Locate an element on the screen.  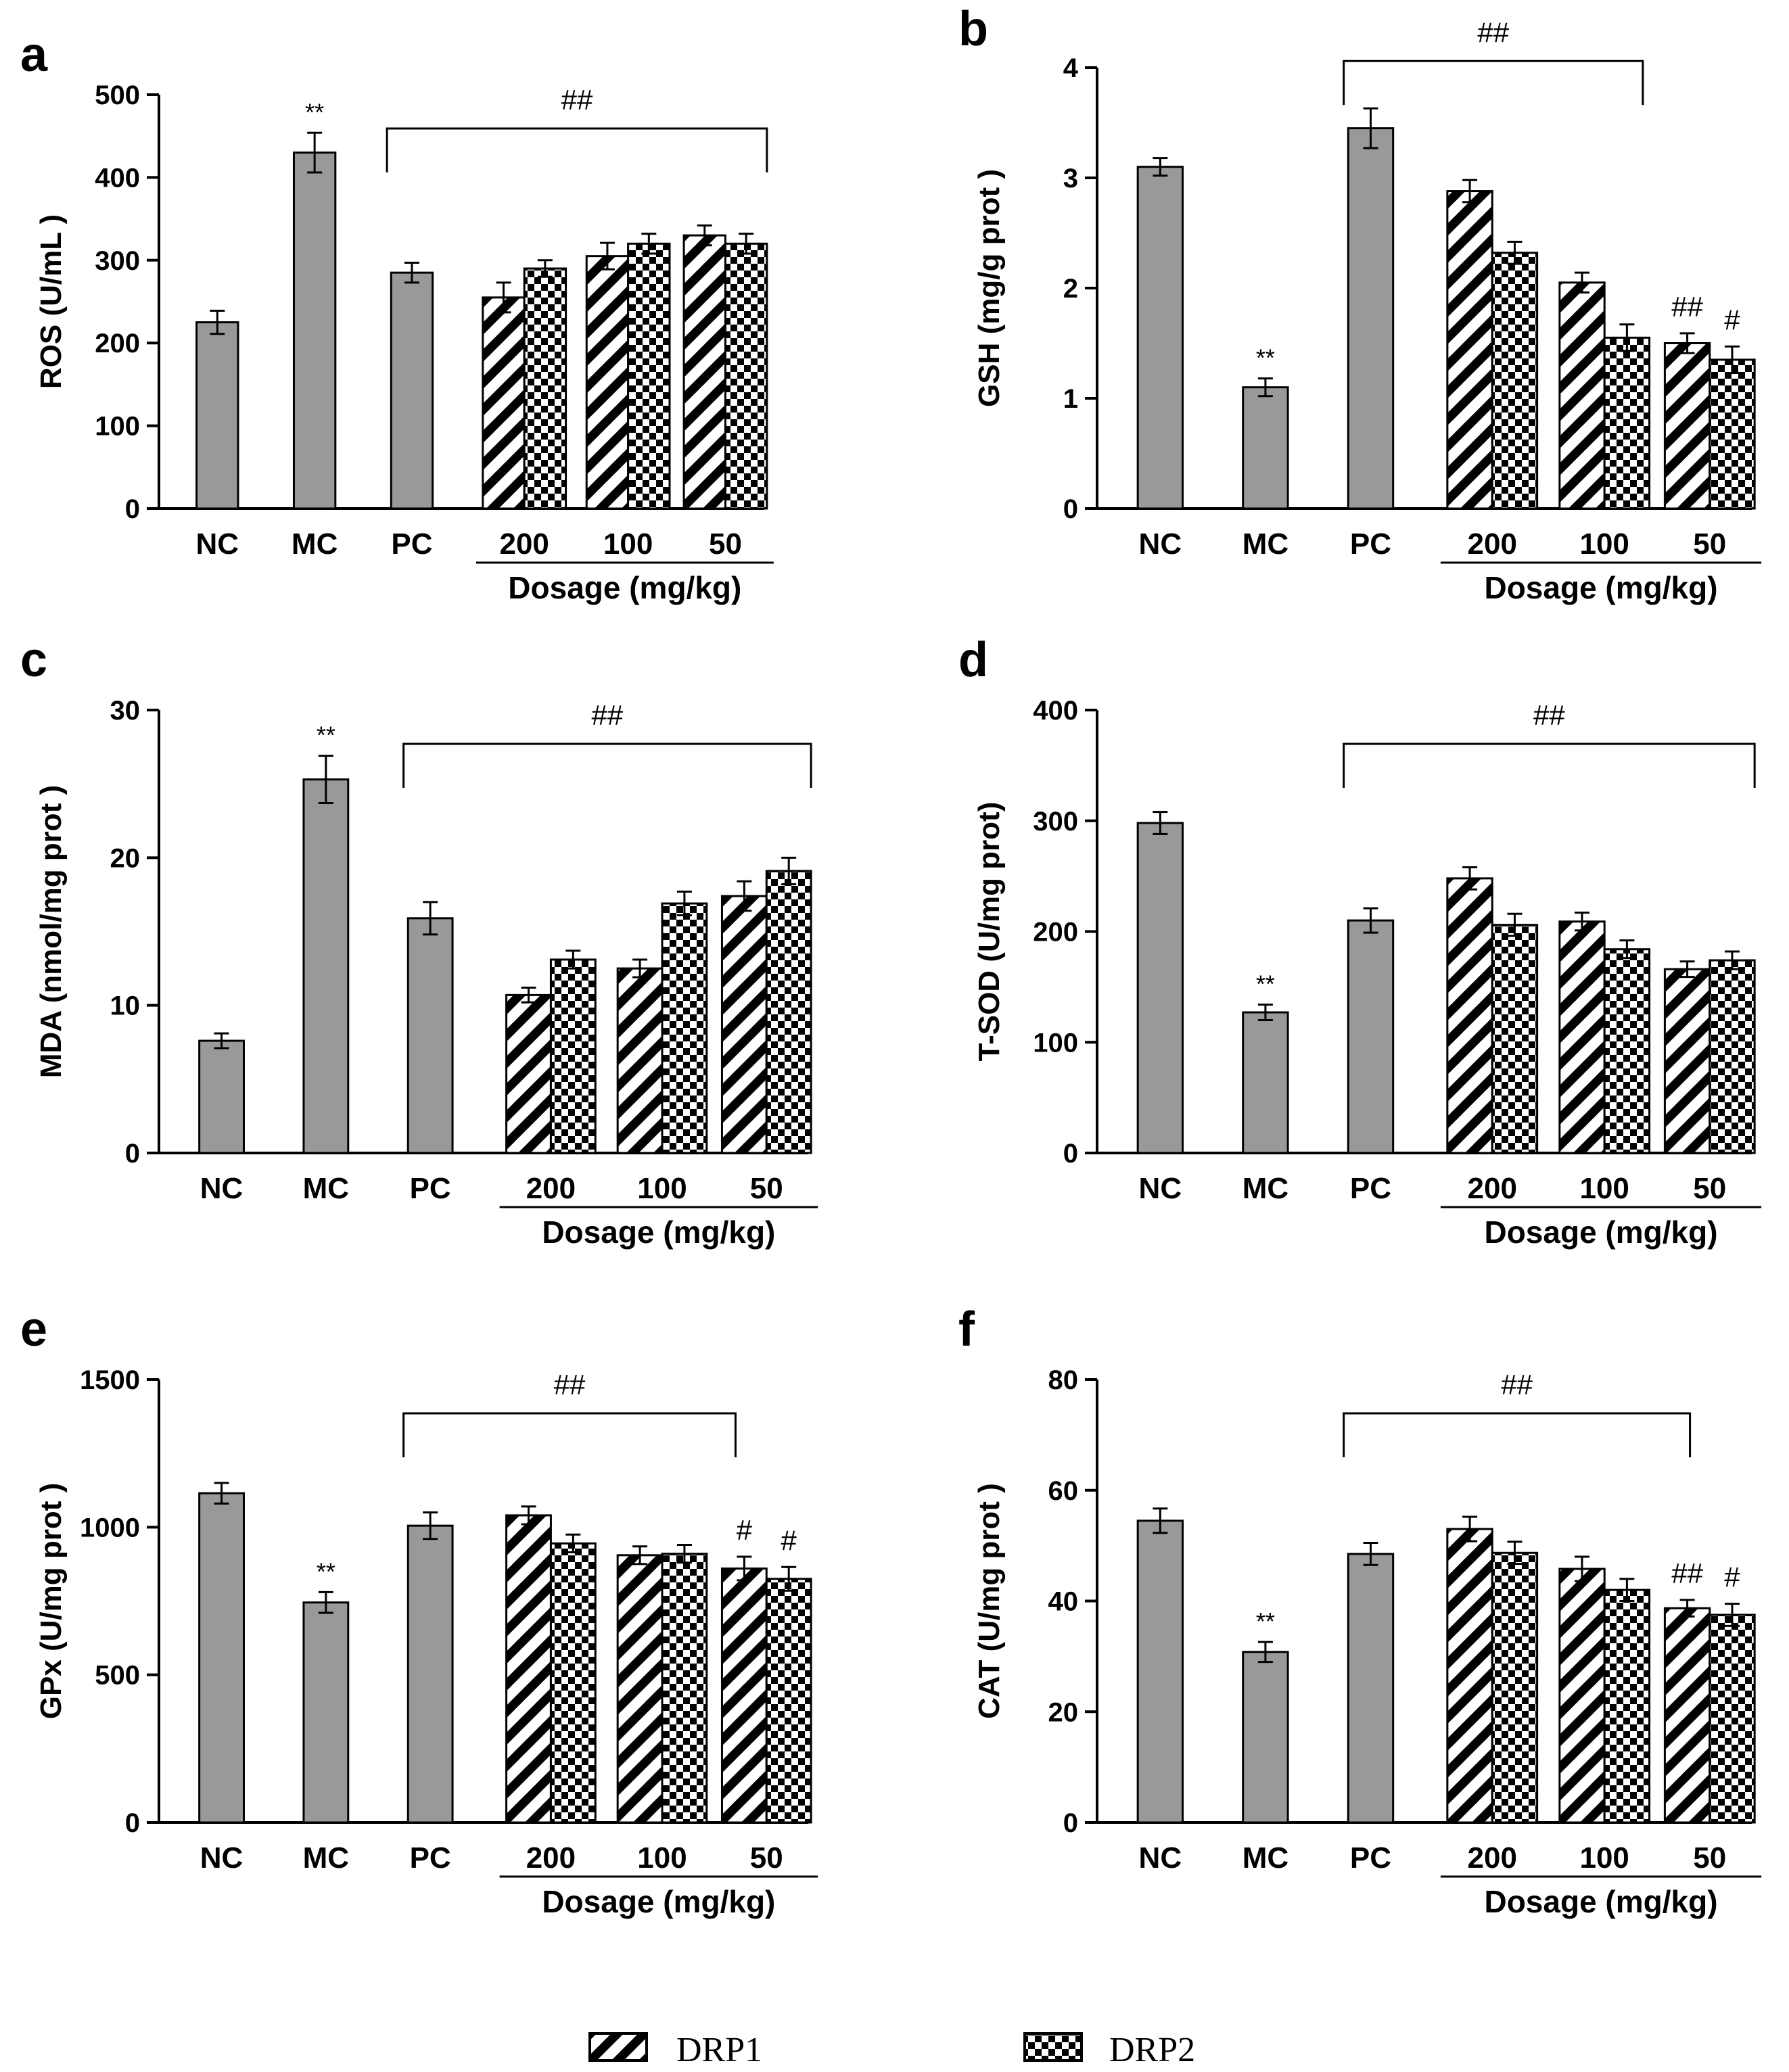
panel-letter-e: e is located at coordinates (33, 1329).